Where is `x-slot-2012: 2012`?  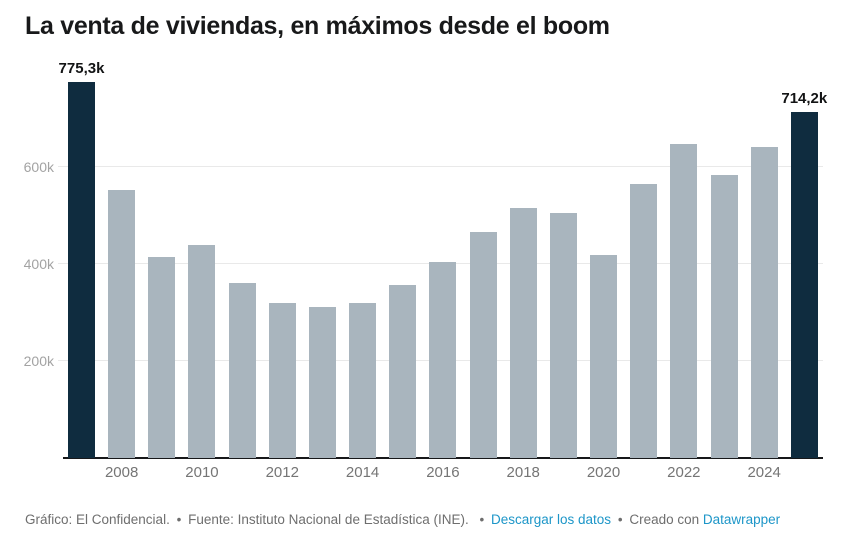 x-slot-2012: 2012 is located at coordinates (282, 473).